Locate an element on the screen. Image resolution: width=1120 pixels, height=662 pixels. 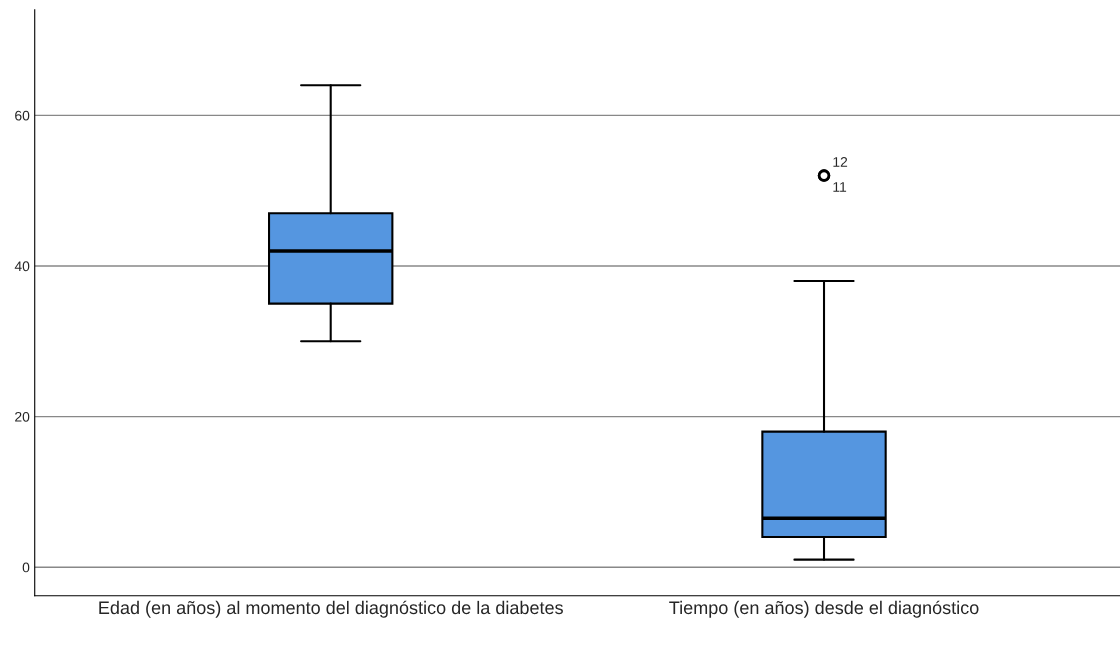
annotation: 12 is located at coordinates (840, 161).